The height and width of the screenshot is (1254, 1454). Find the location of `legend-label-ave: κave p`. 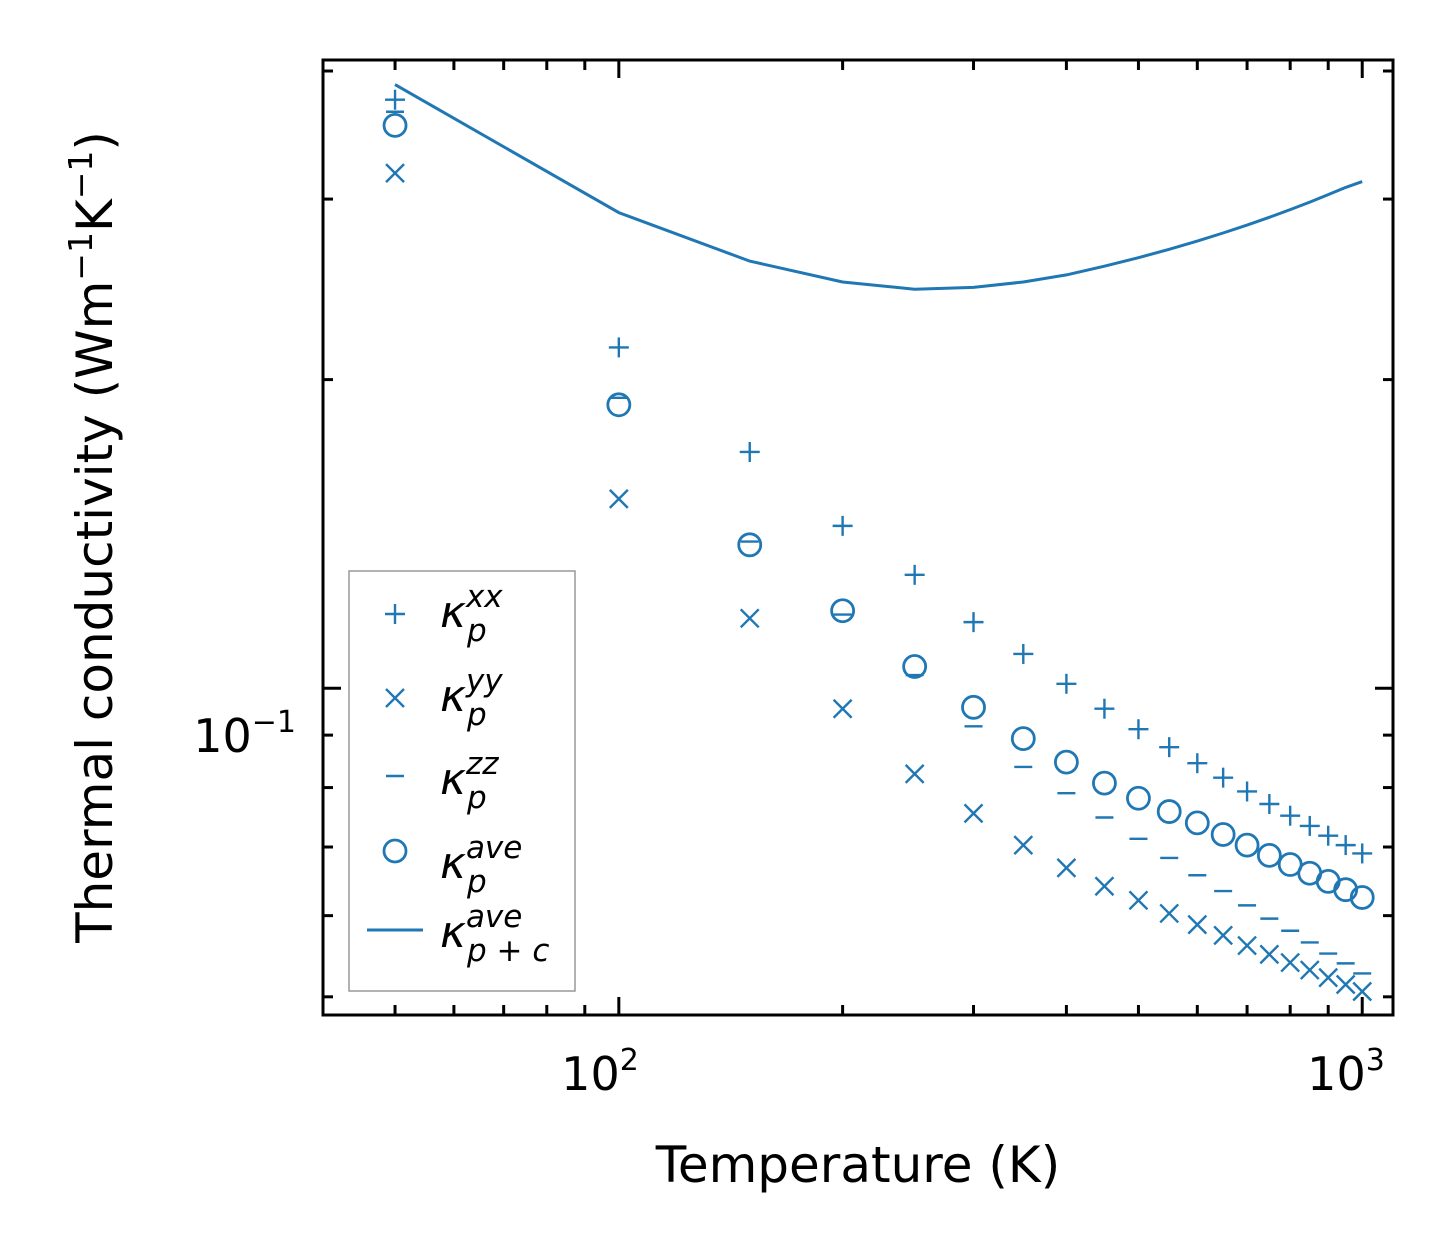

legend-label-ave: κave p is located at coordinates (481, 865).